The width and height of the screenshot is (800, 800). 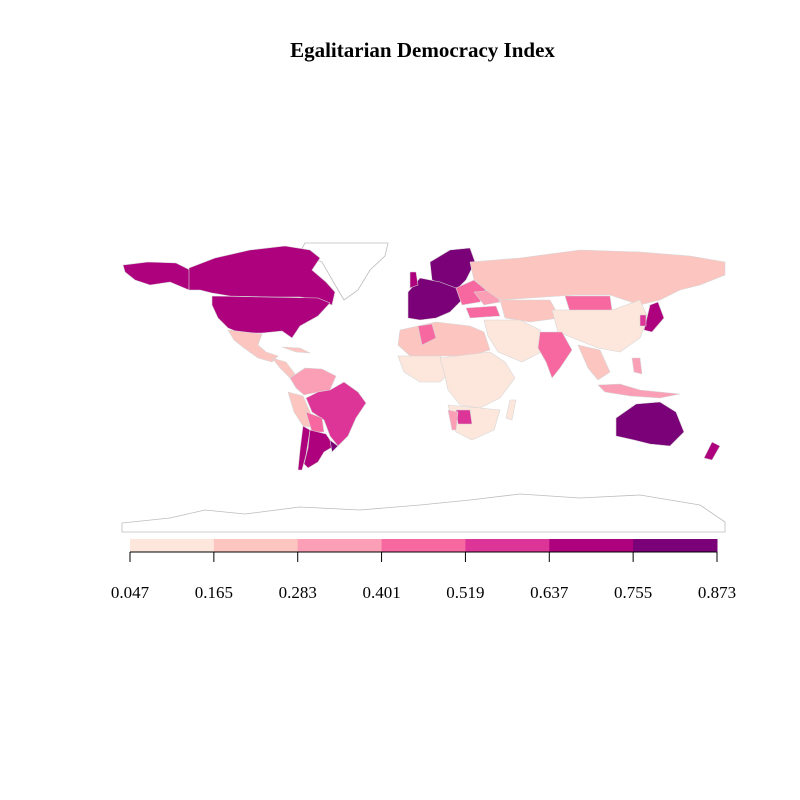 I want to click on legend-tick-label: 0.401, so click(x=381, y=592).